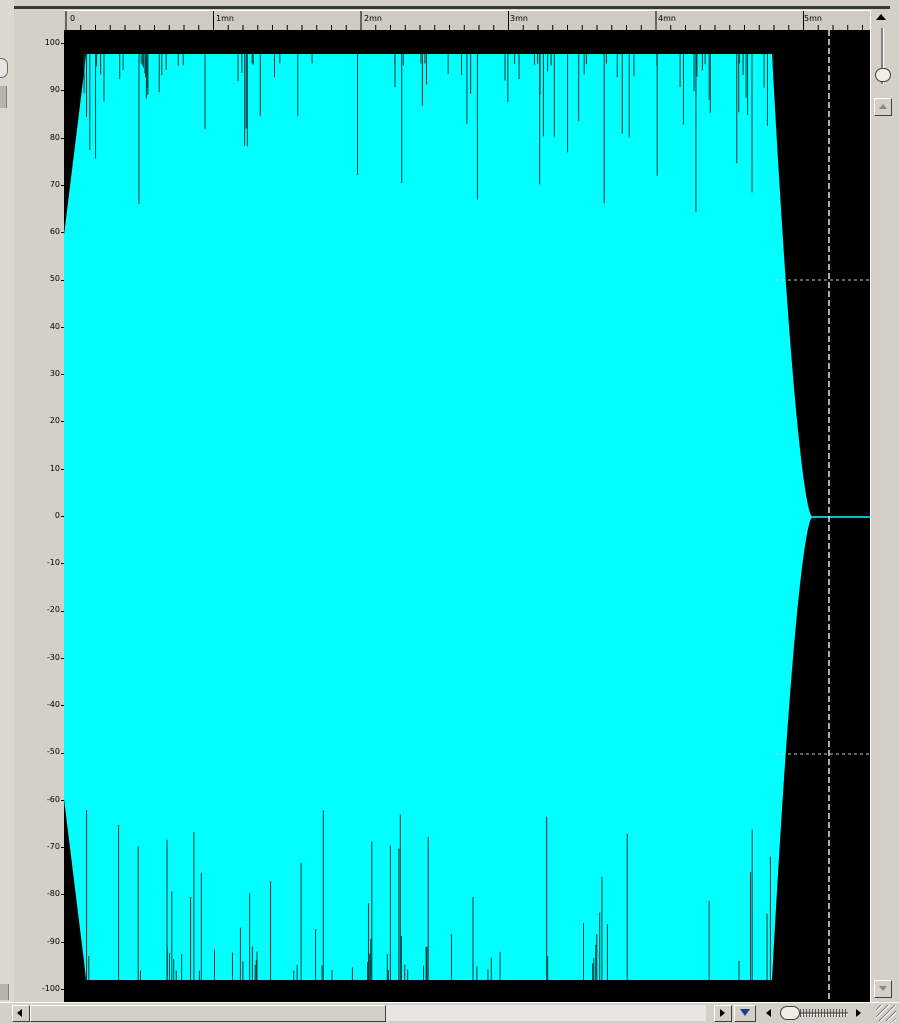 This screenshot has width=899, height=1023. What do you see at coordinates (37, 800) in the screenshot?
I see `axis-tick-neg60: -60` at bounding box center [37, 800].